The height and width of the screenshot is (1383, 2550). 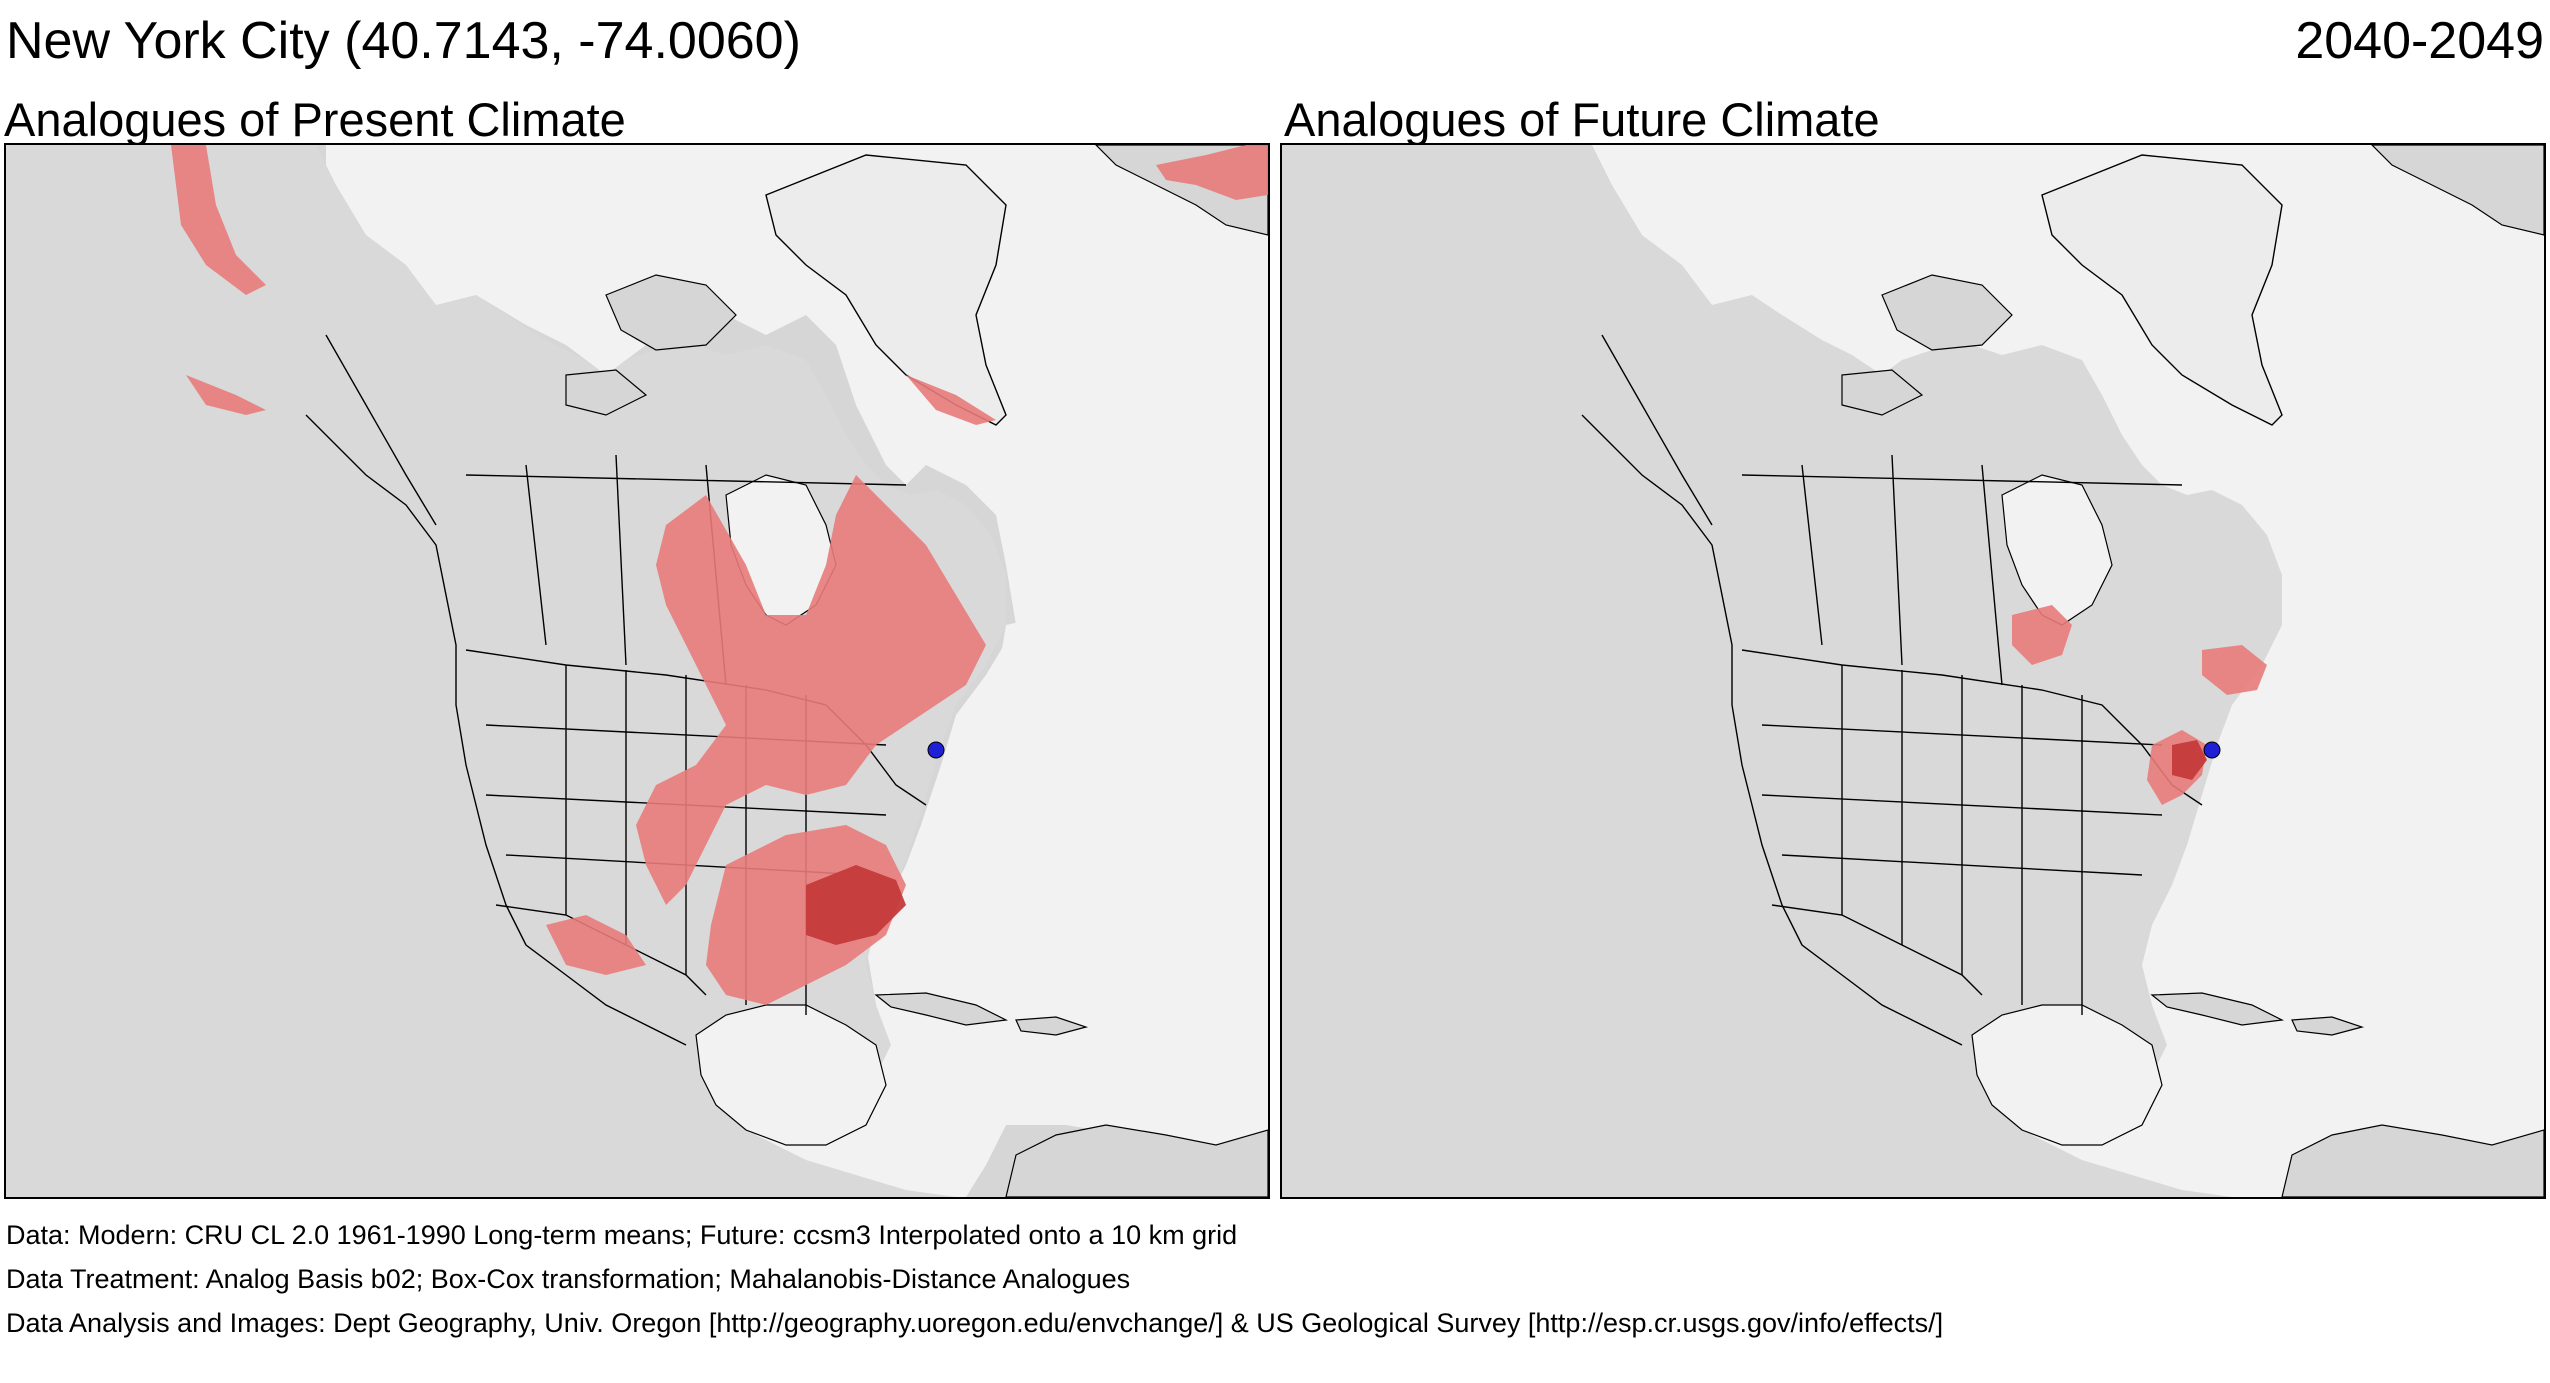 I want to click on analogue-region-strong-east, so click(x=856, y=905).